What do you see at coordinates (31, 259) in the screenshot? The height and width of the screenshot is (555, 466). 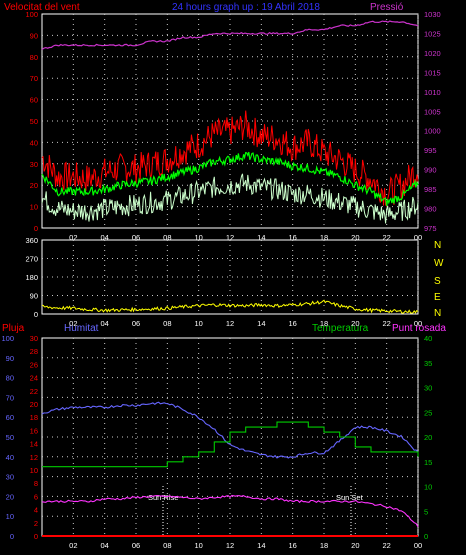 I see `y-tick-label: 270` at bounding box center [31, 259].